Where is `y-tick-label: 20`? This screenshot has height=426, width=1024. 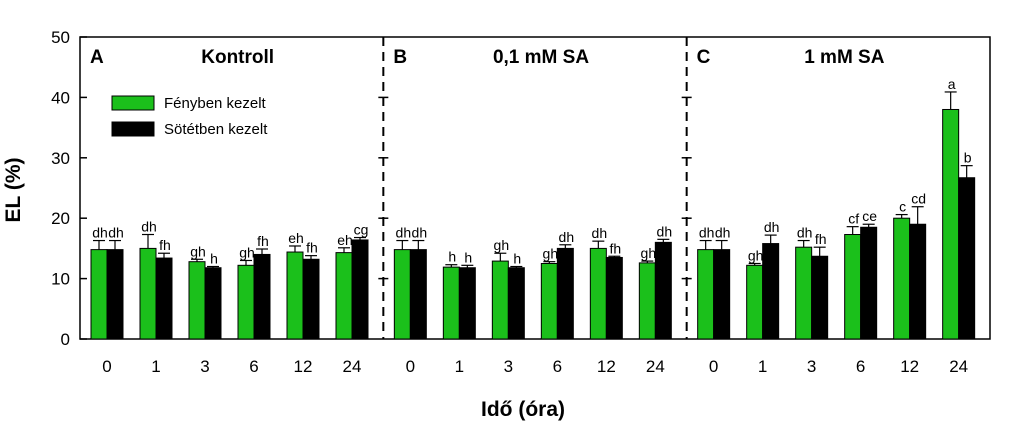
y-tick-label: 20 is located at coordinates (60, 218).